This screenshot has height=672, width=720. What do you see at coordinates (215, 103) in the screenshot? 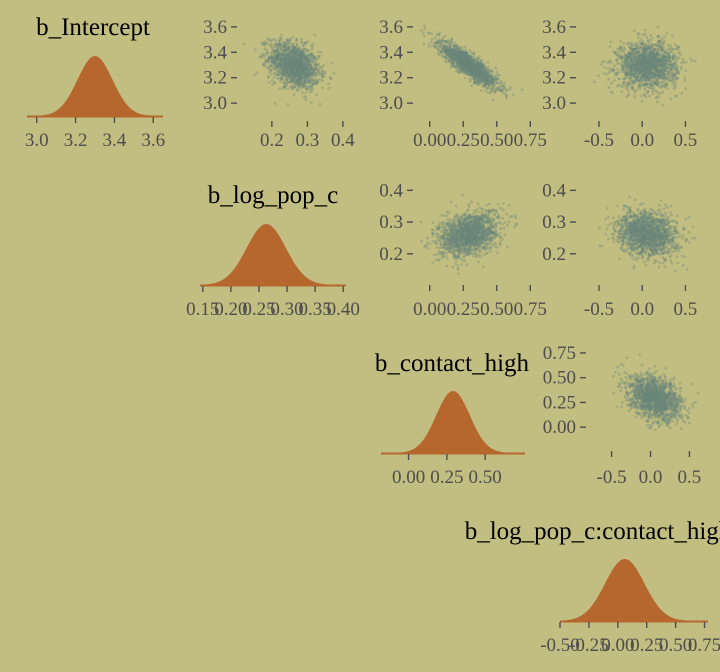
I see `y-tick-label: 3.0` at bounding box center [215, 103].